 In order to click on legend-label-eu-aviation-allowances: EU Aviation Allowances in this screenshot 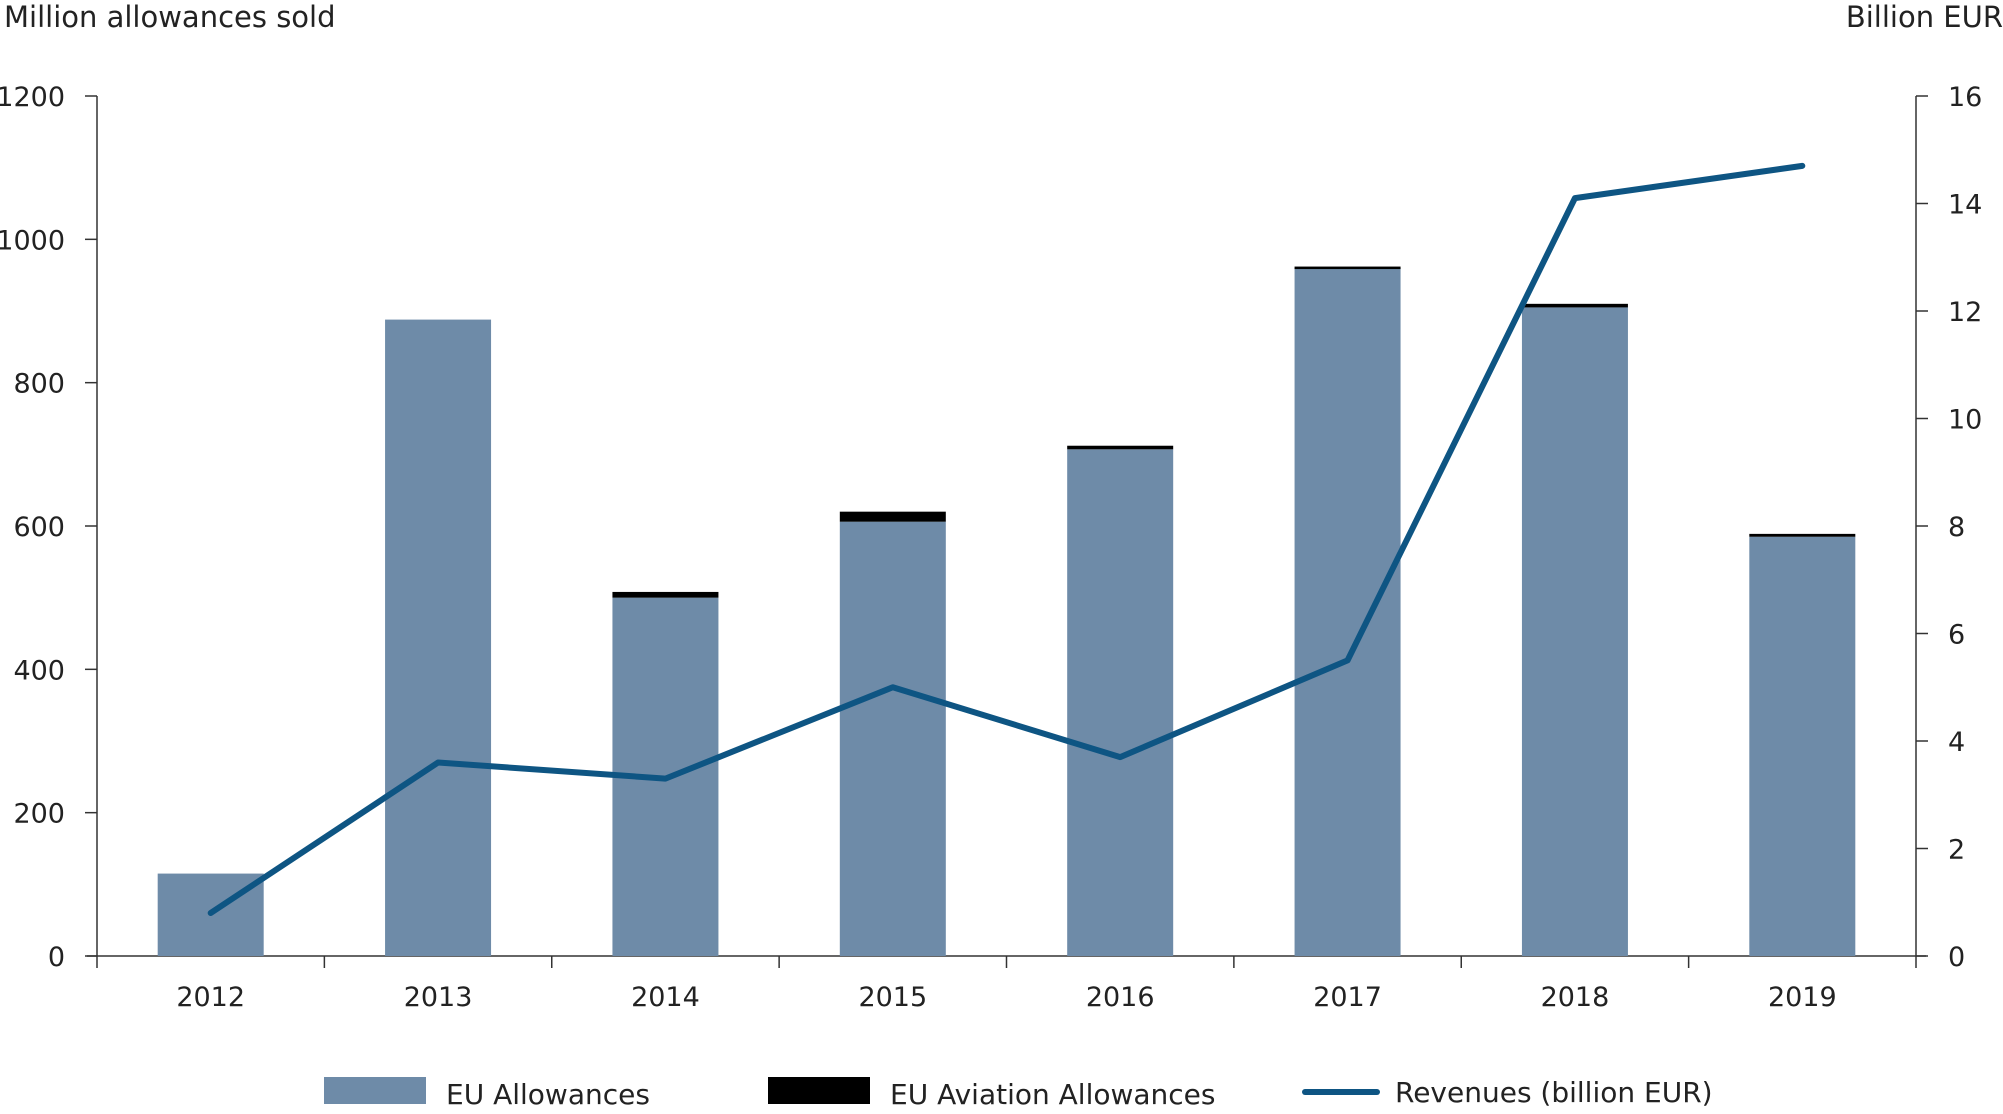, I will do `click(1053, 1094)`.